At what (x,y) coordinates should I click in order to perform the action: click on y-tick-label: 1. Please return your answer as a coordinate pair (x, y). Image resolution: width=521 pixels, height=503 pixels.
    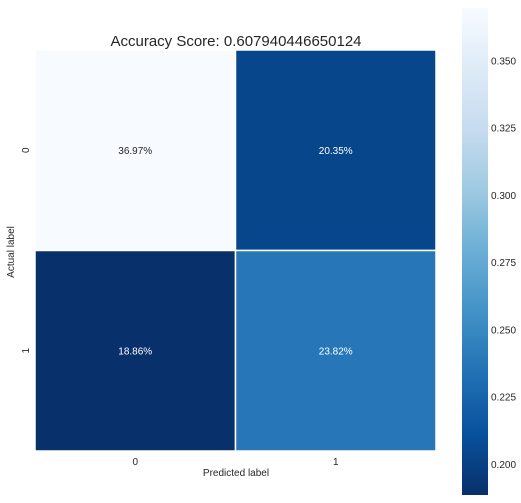
    Looking at the image, I should click on (26, 351).